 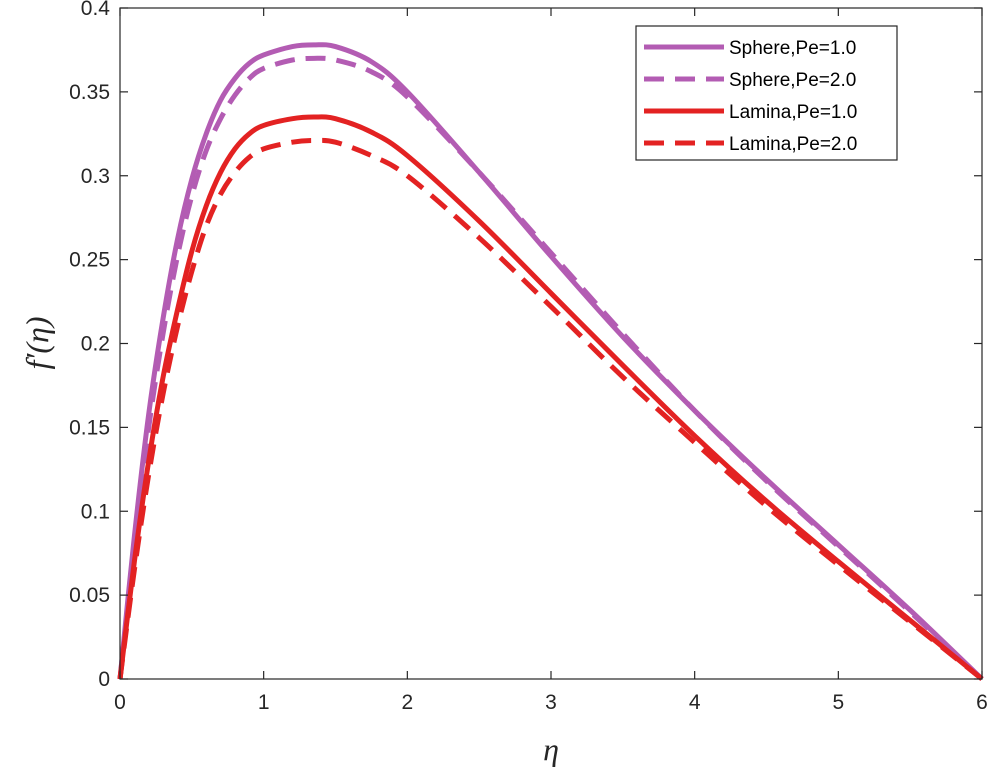 What do you see at coordinates (95, 344) in the screenshot?
I see `y-tick-label: 0.2` at bounding box center [95, 344].